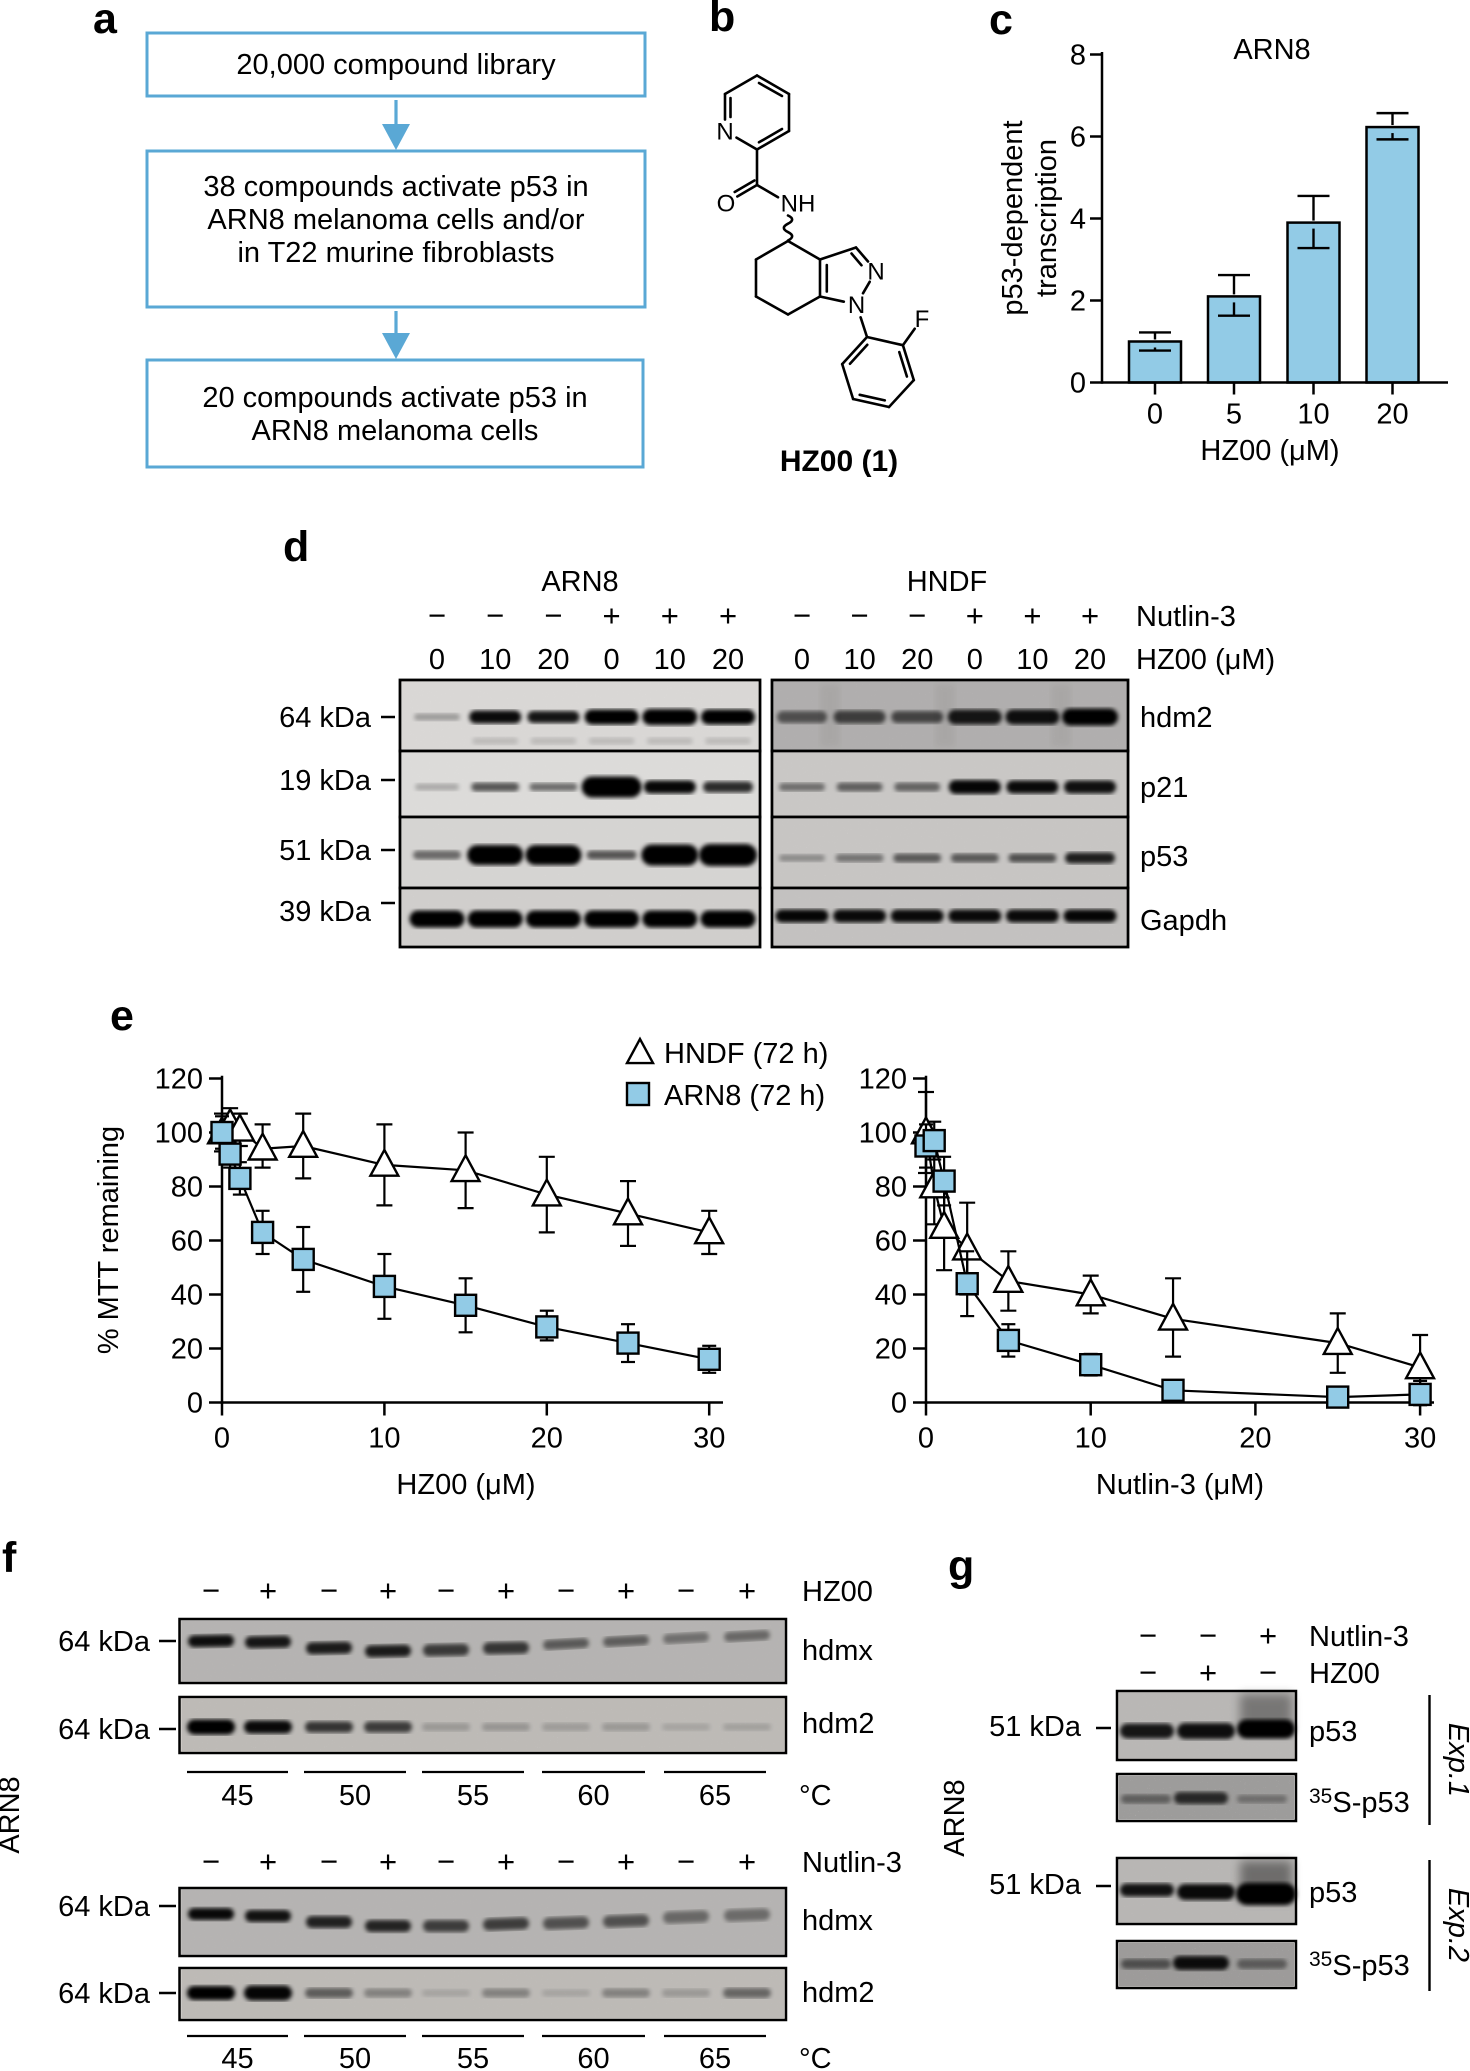 The width and height of the screenshot is (1470, 2071). I want to click on svg-text: Exp.2, so click(1456, 1925).